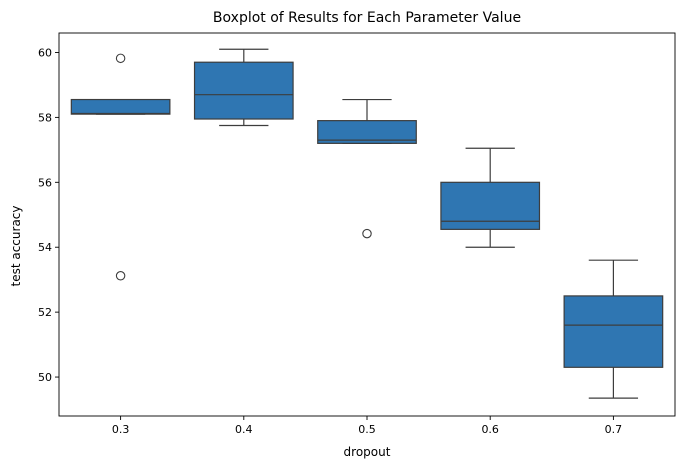 The width and height of the screenshot is (687, 468). I want to click on y-tick-label-50: 50, so click(45, 377).